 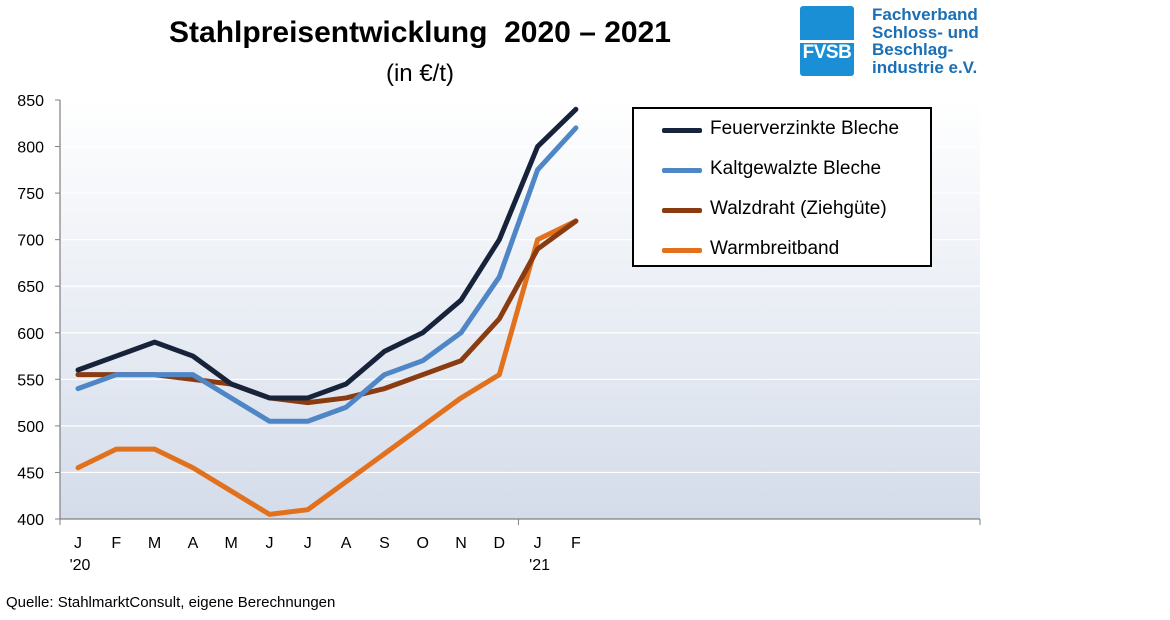 I want to click on year-label: '20, so click(x=80, y=565).